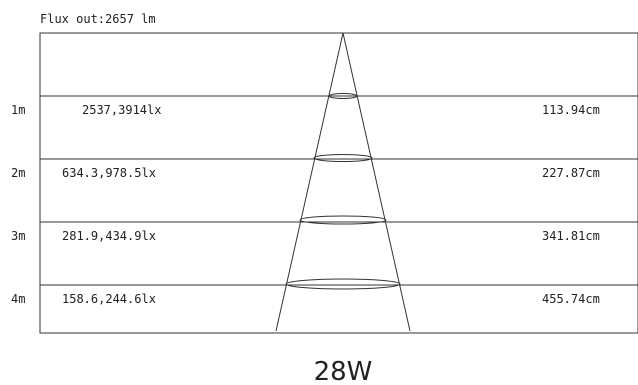 The height and width of the screenshot is (385, 638). I want to click on beam-right-edge, so click(376, 182).